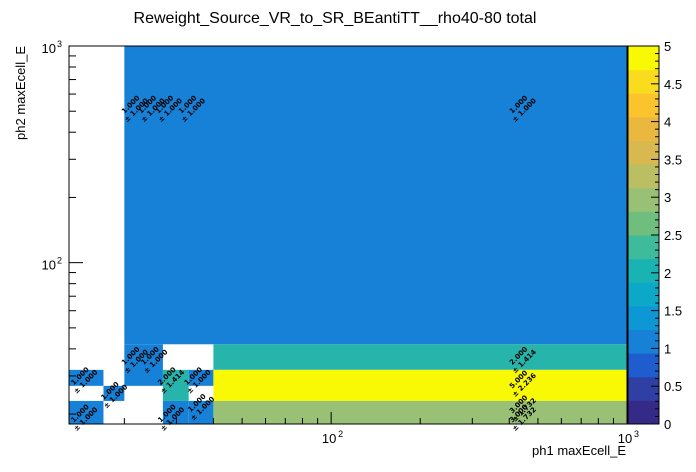 The width and height of the screenshot is (696, 472). Describe the element at coordinates (673, 235) in the screenshot. I see `colorbar-tick-label: 2.5` at that location.